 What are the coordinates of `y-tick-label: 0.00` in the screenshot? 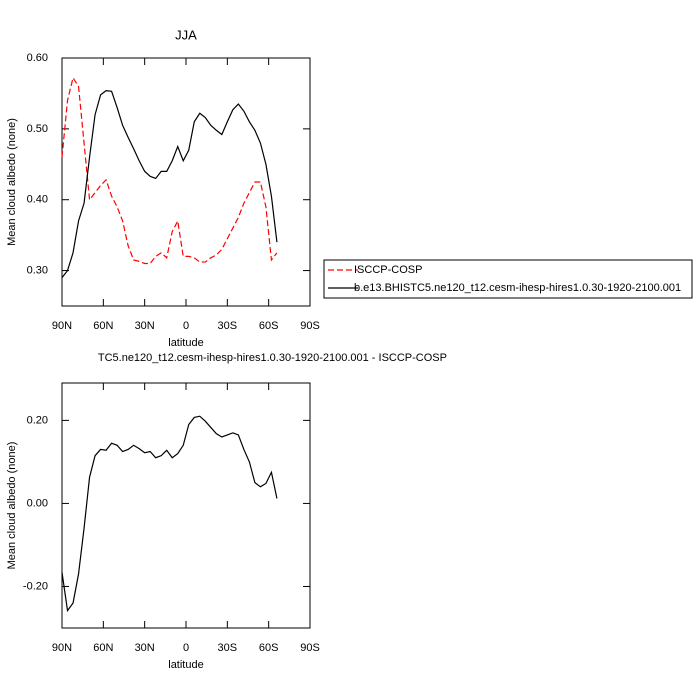 It's located at (37, 503).